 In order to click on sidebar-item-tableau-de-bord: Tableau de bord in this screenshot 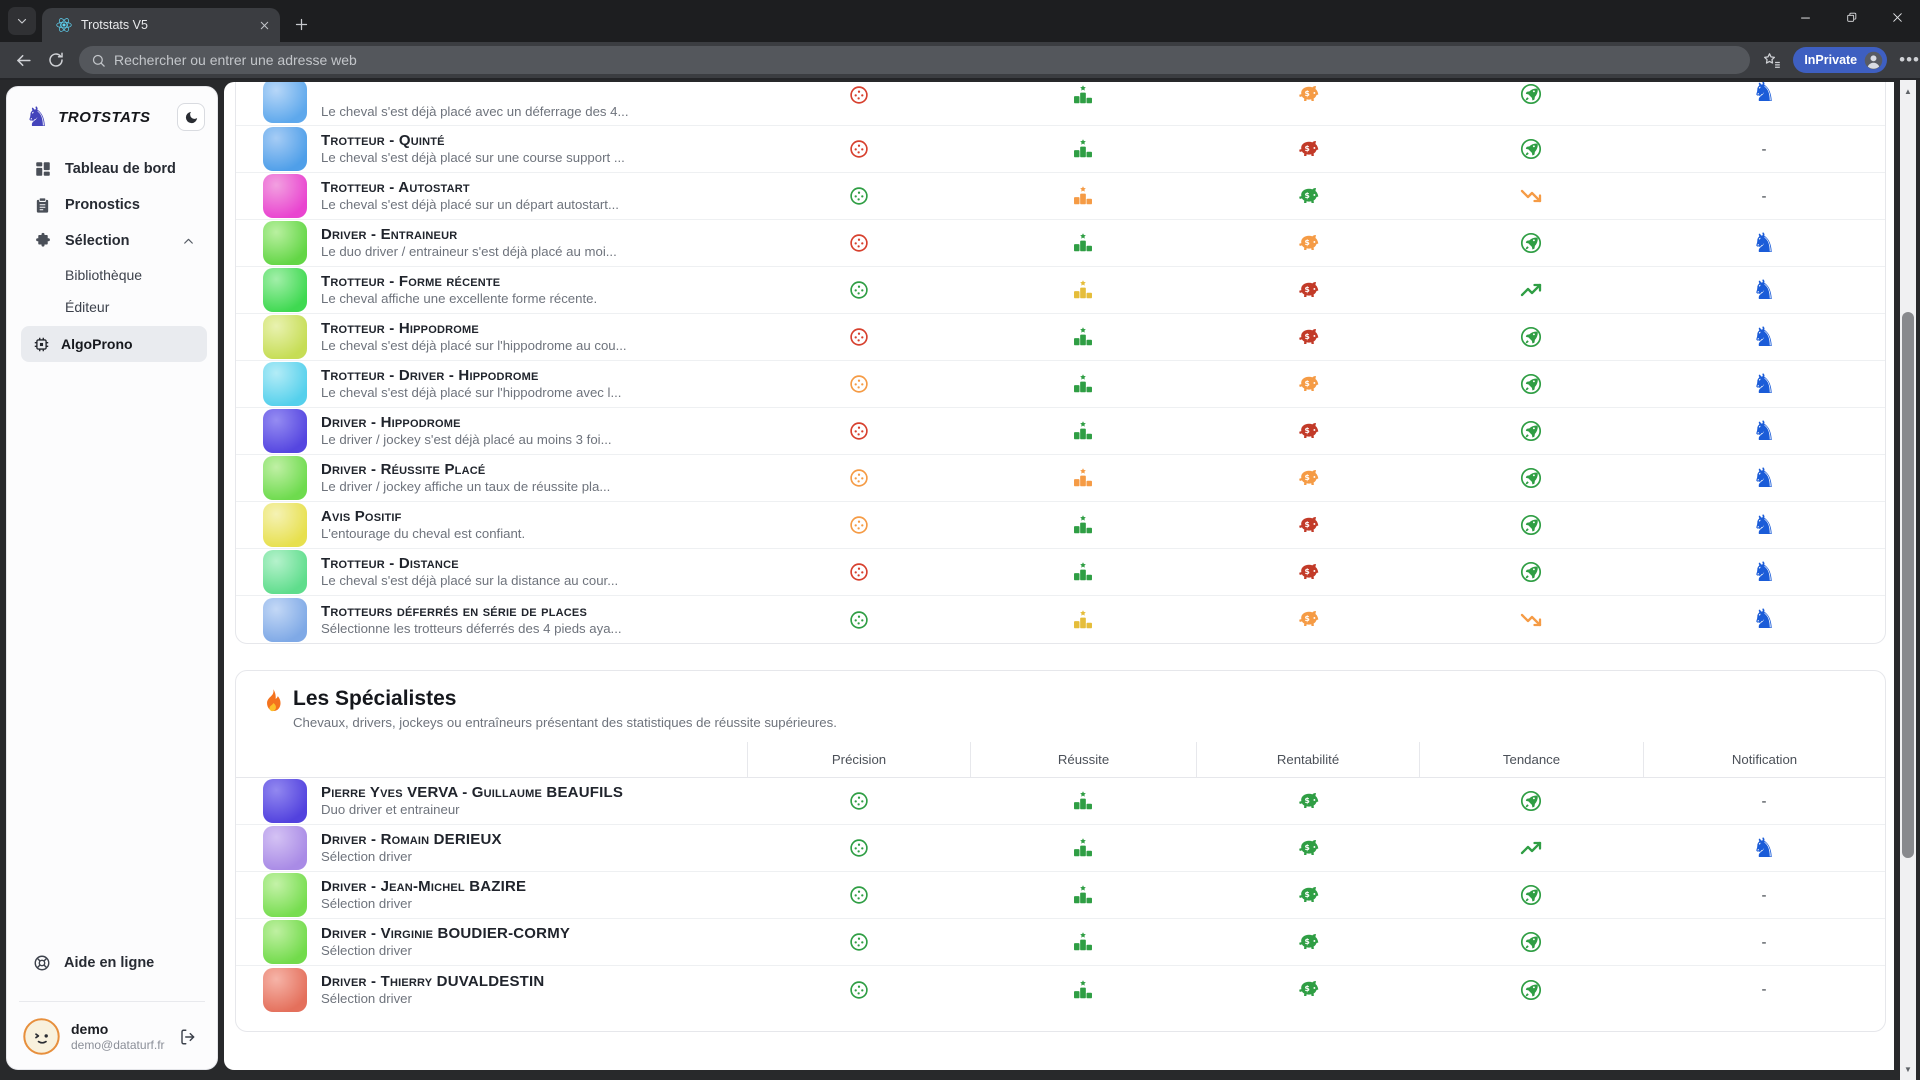, I will do `click(112, 169)`.